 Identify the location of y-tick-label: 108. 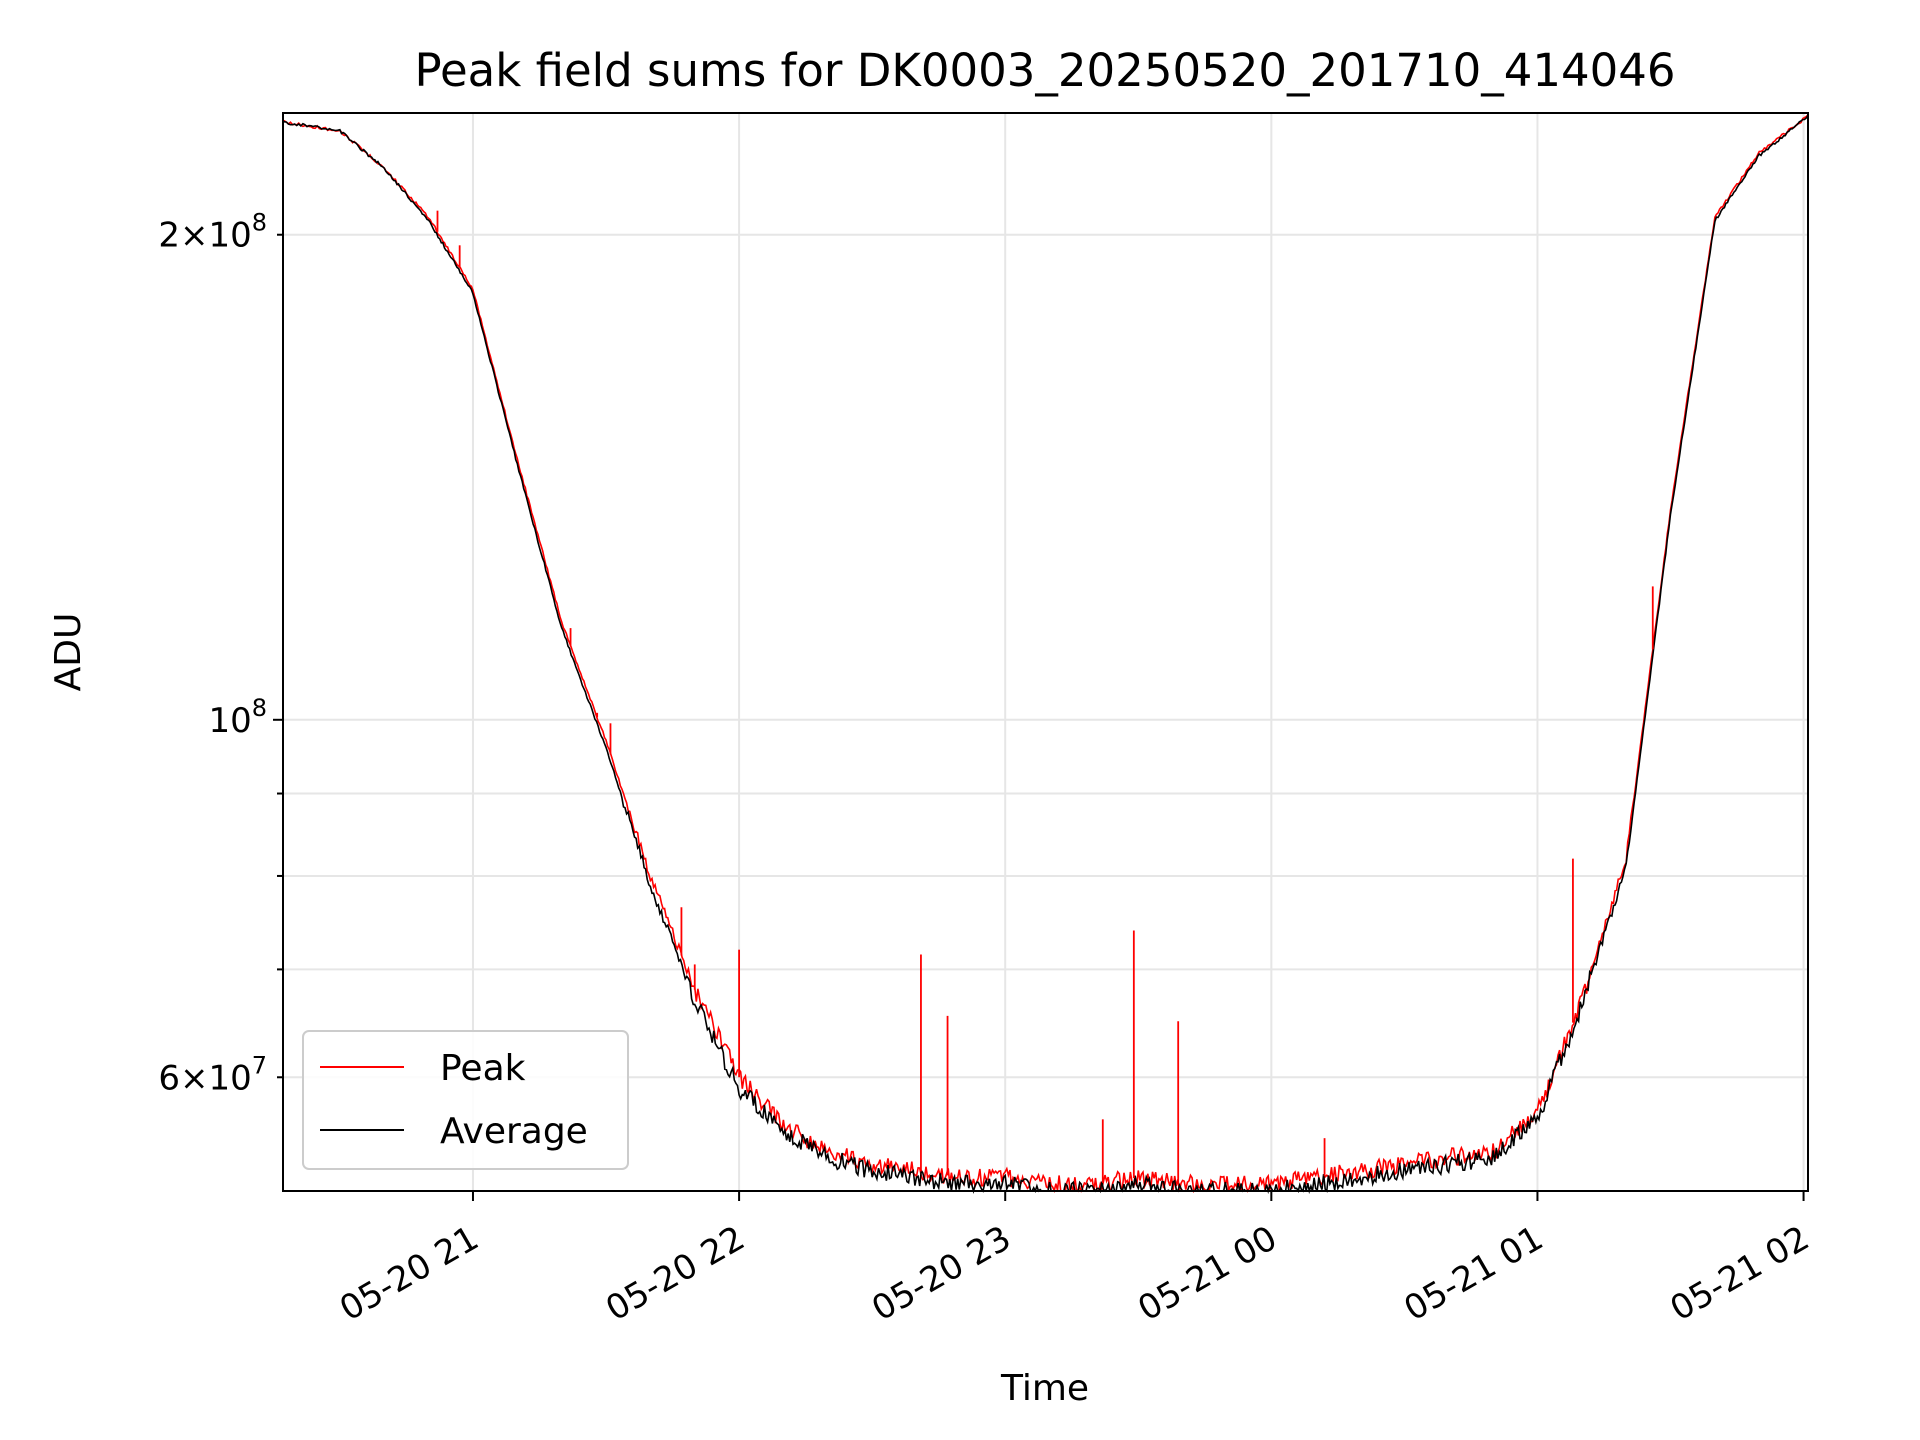
(237, 717).